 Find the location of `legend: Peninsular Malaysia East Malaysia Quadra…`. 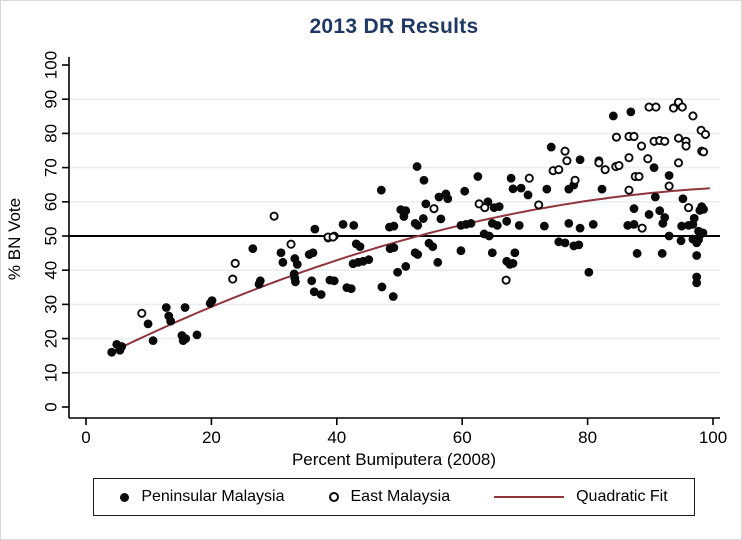

legend: Peninsular Malaysia East Malaysia Quadra… is located at coordinates (394, 497).